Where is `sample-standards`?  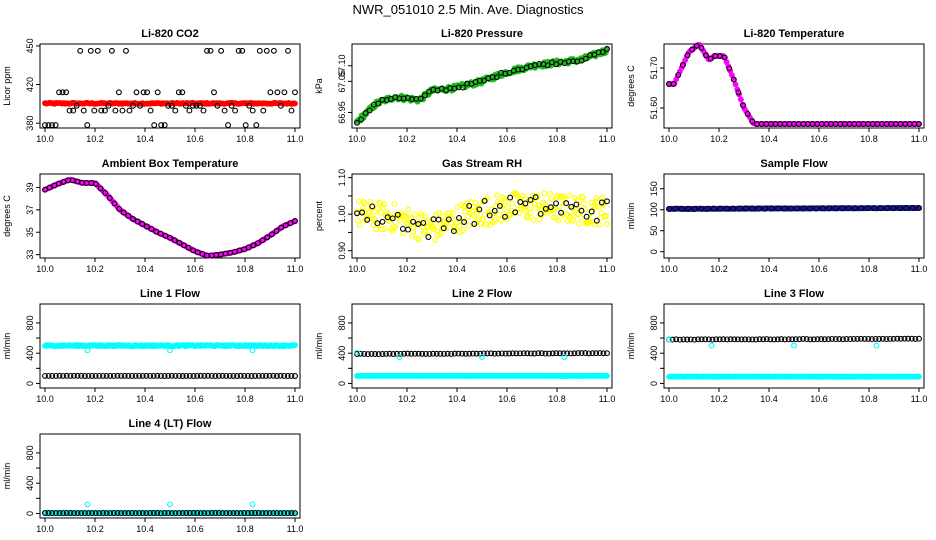 sample-standards is located at coordinates (794, 208).